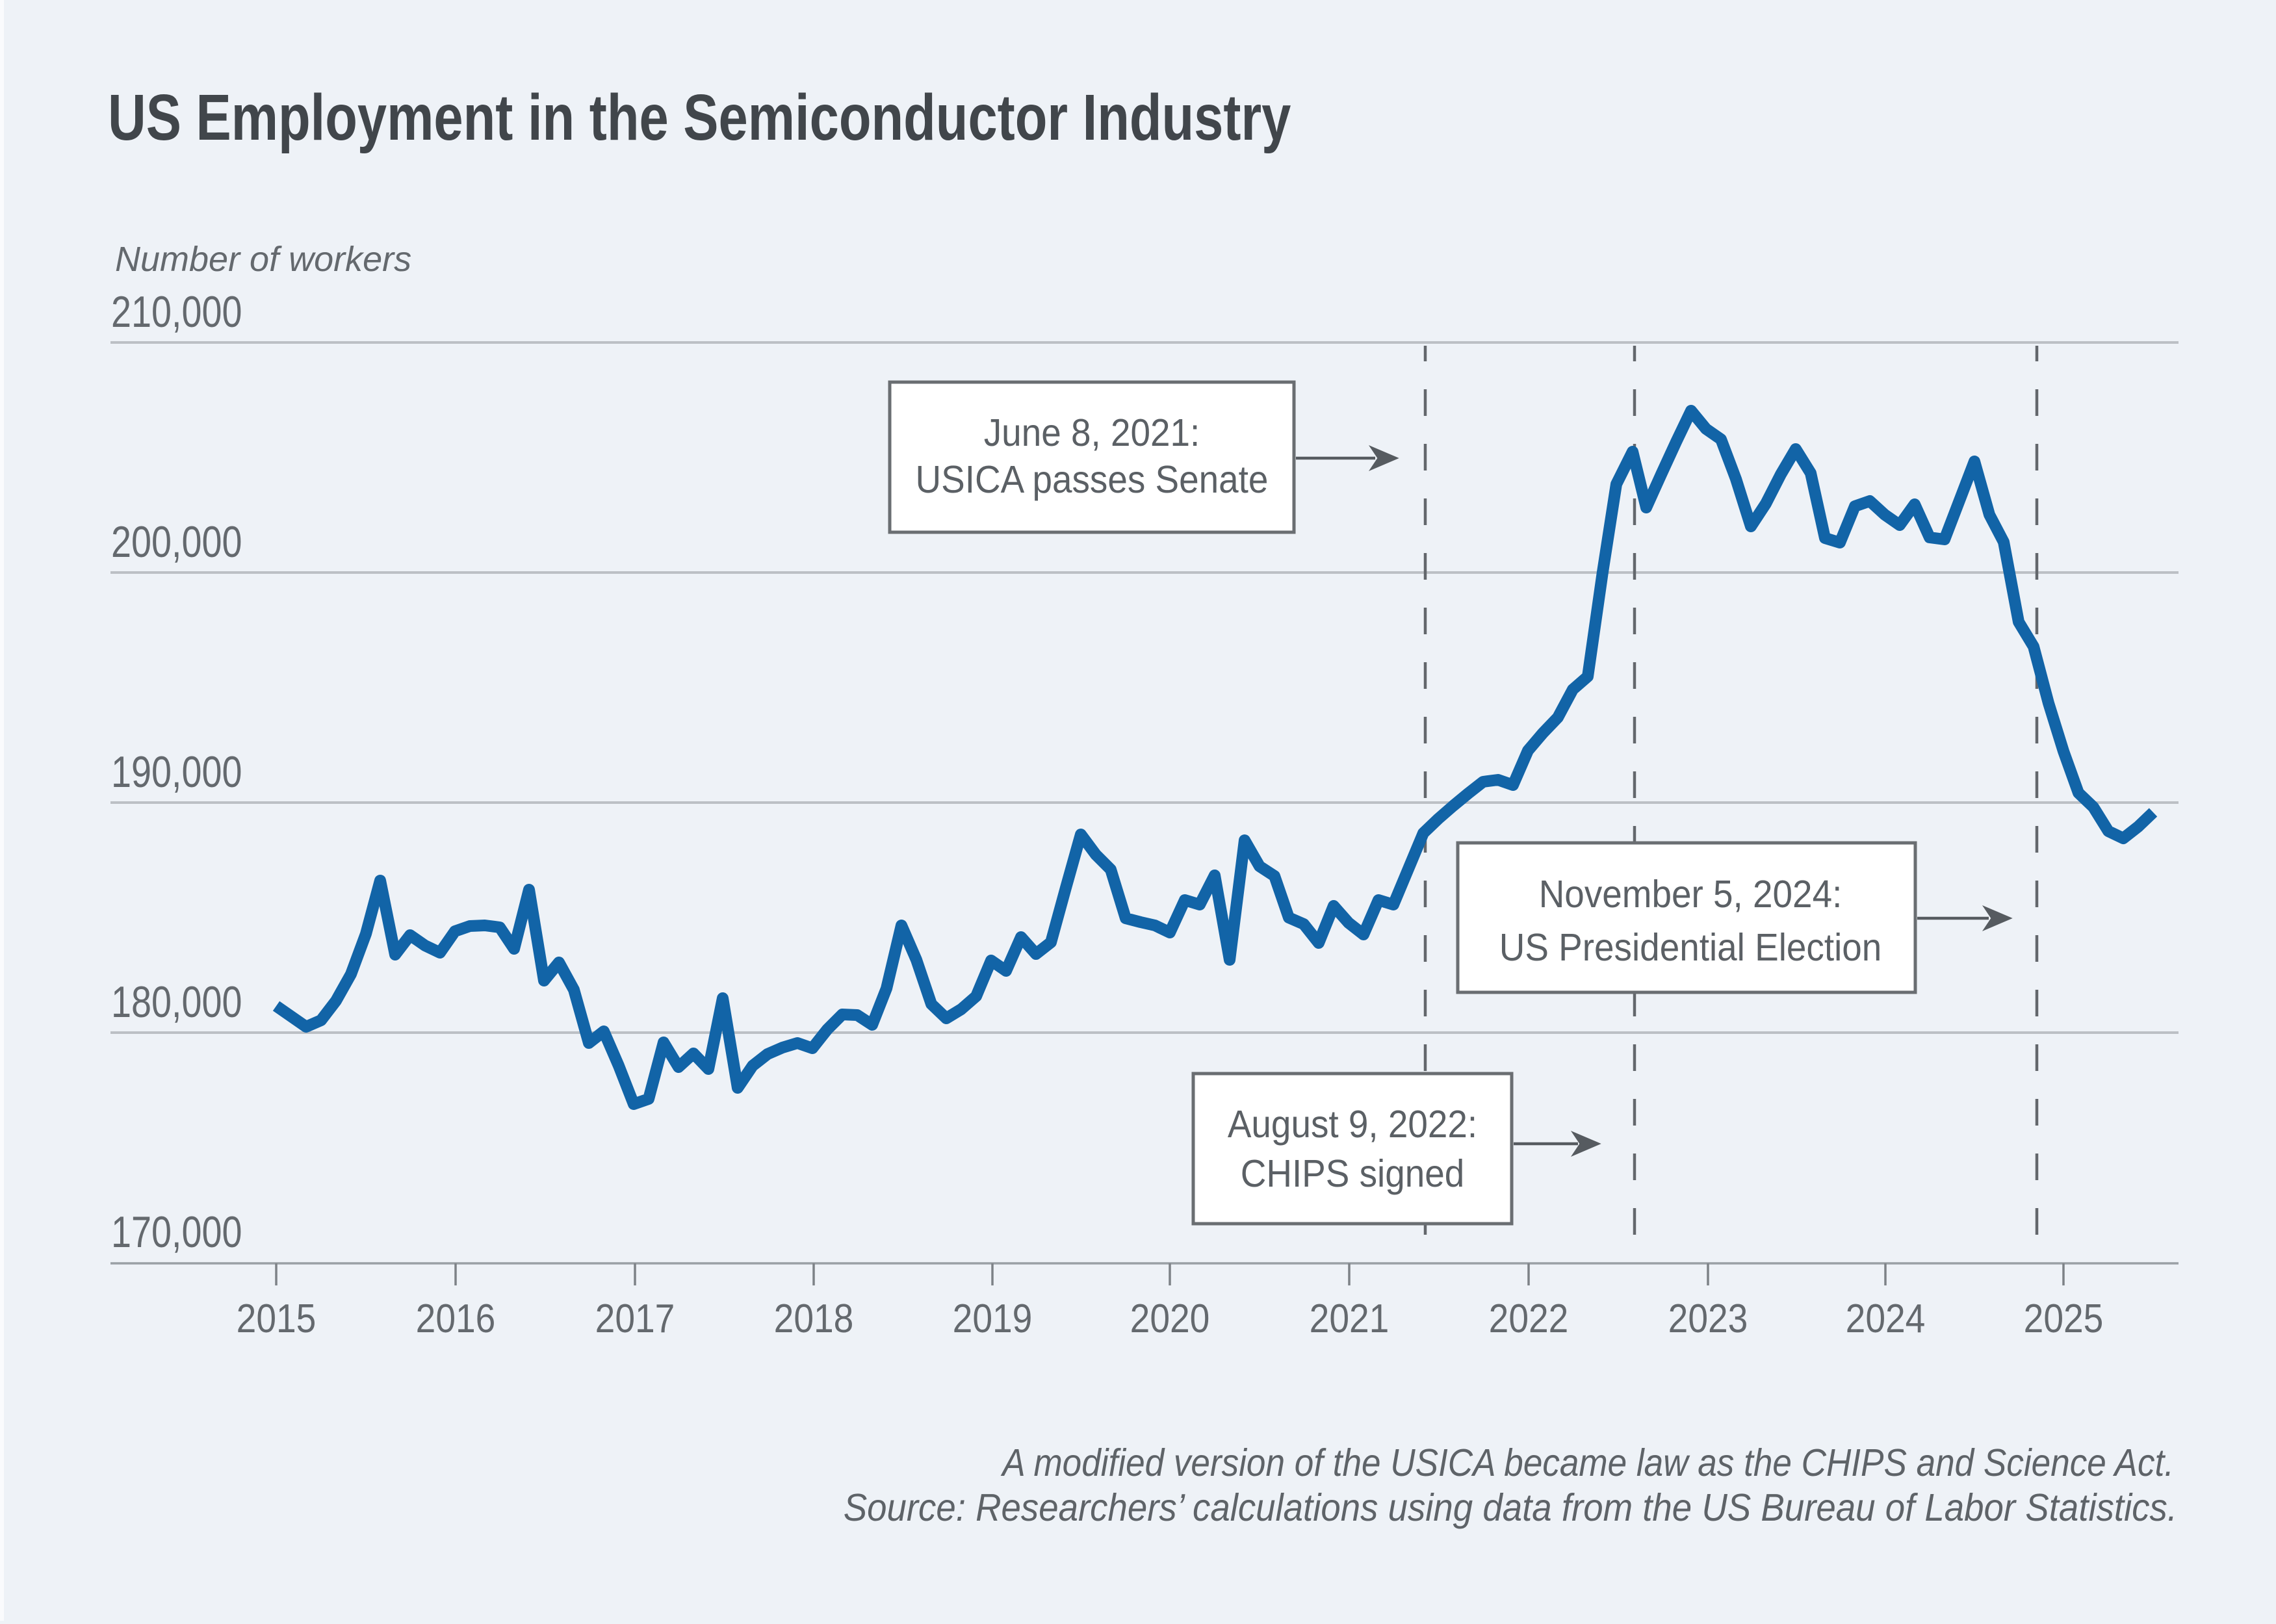 Image resolution: width=2276 pixels, height=1624 pixels. What do you see at coordinates (814, 1318) in the screenshot?
I see `svg-text: 2018` at bounding box center [814, 1318].